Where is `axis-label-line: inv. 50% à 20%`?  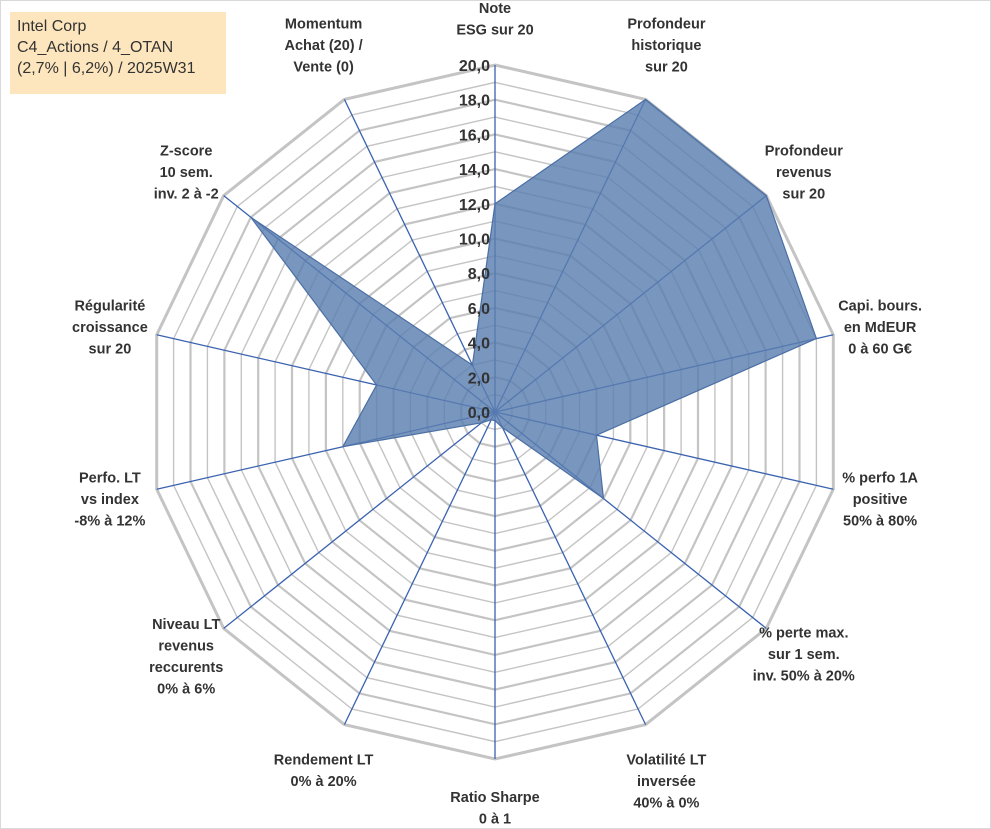 axis-label-line: inv. 50% à 20% is located at coordinates (804, 677).